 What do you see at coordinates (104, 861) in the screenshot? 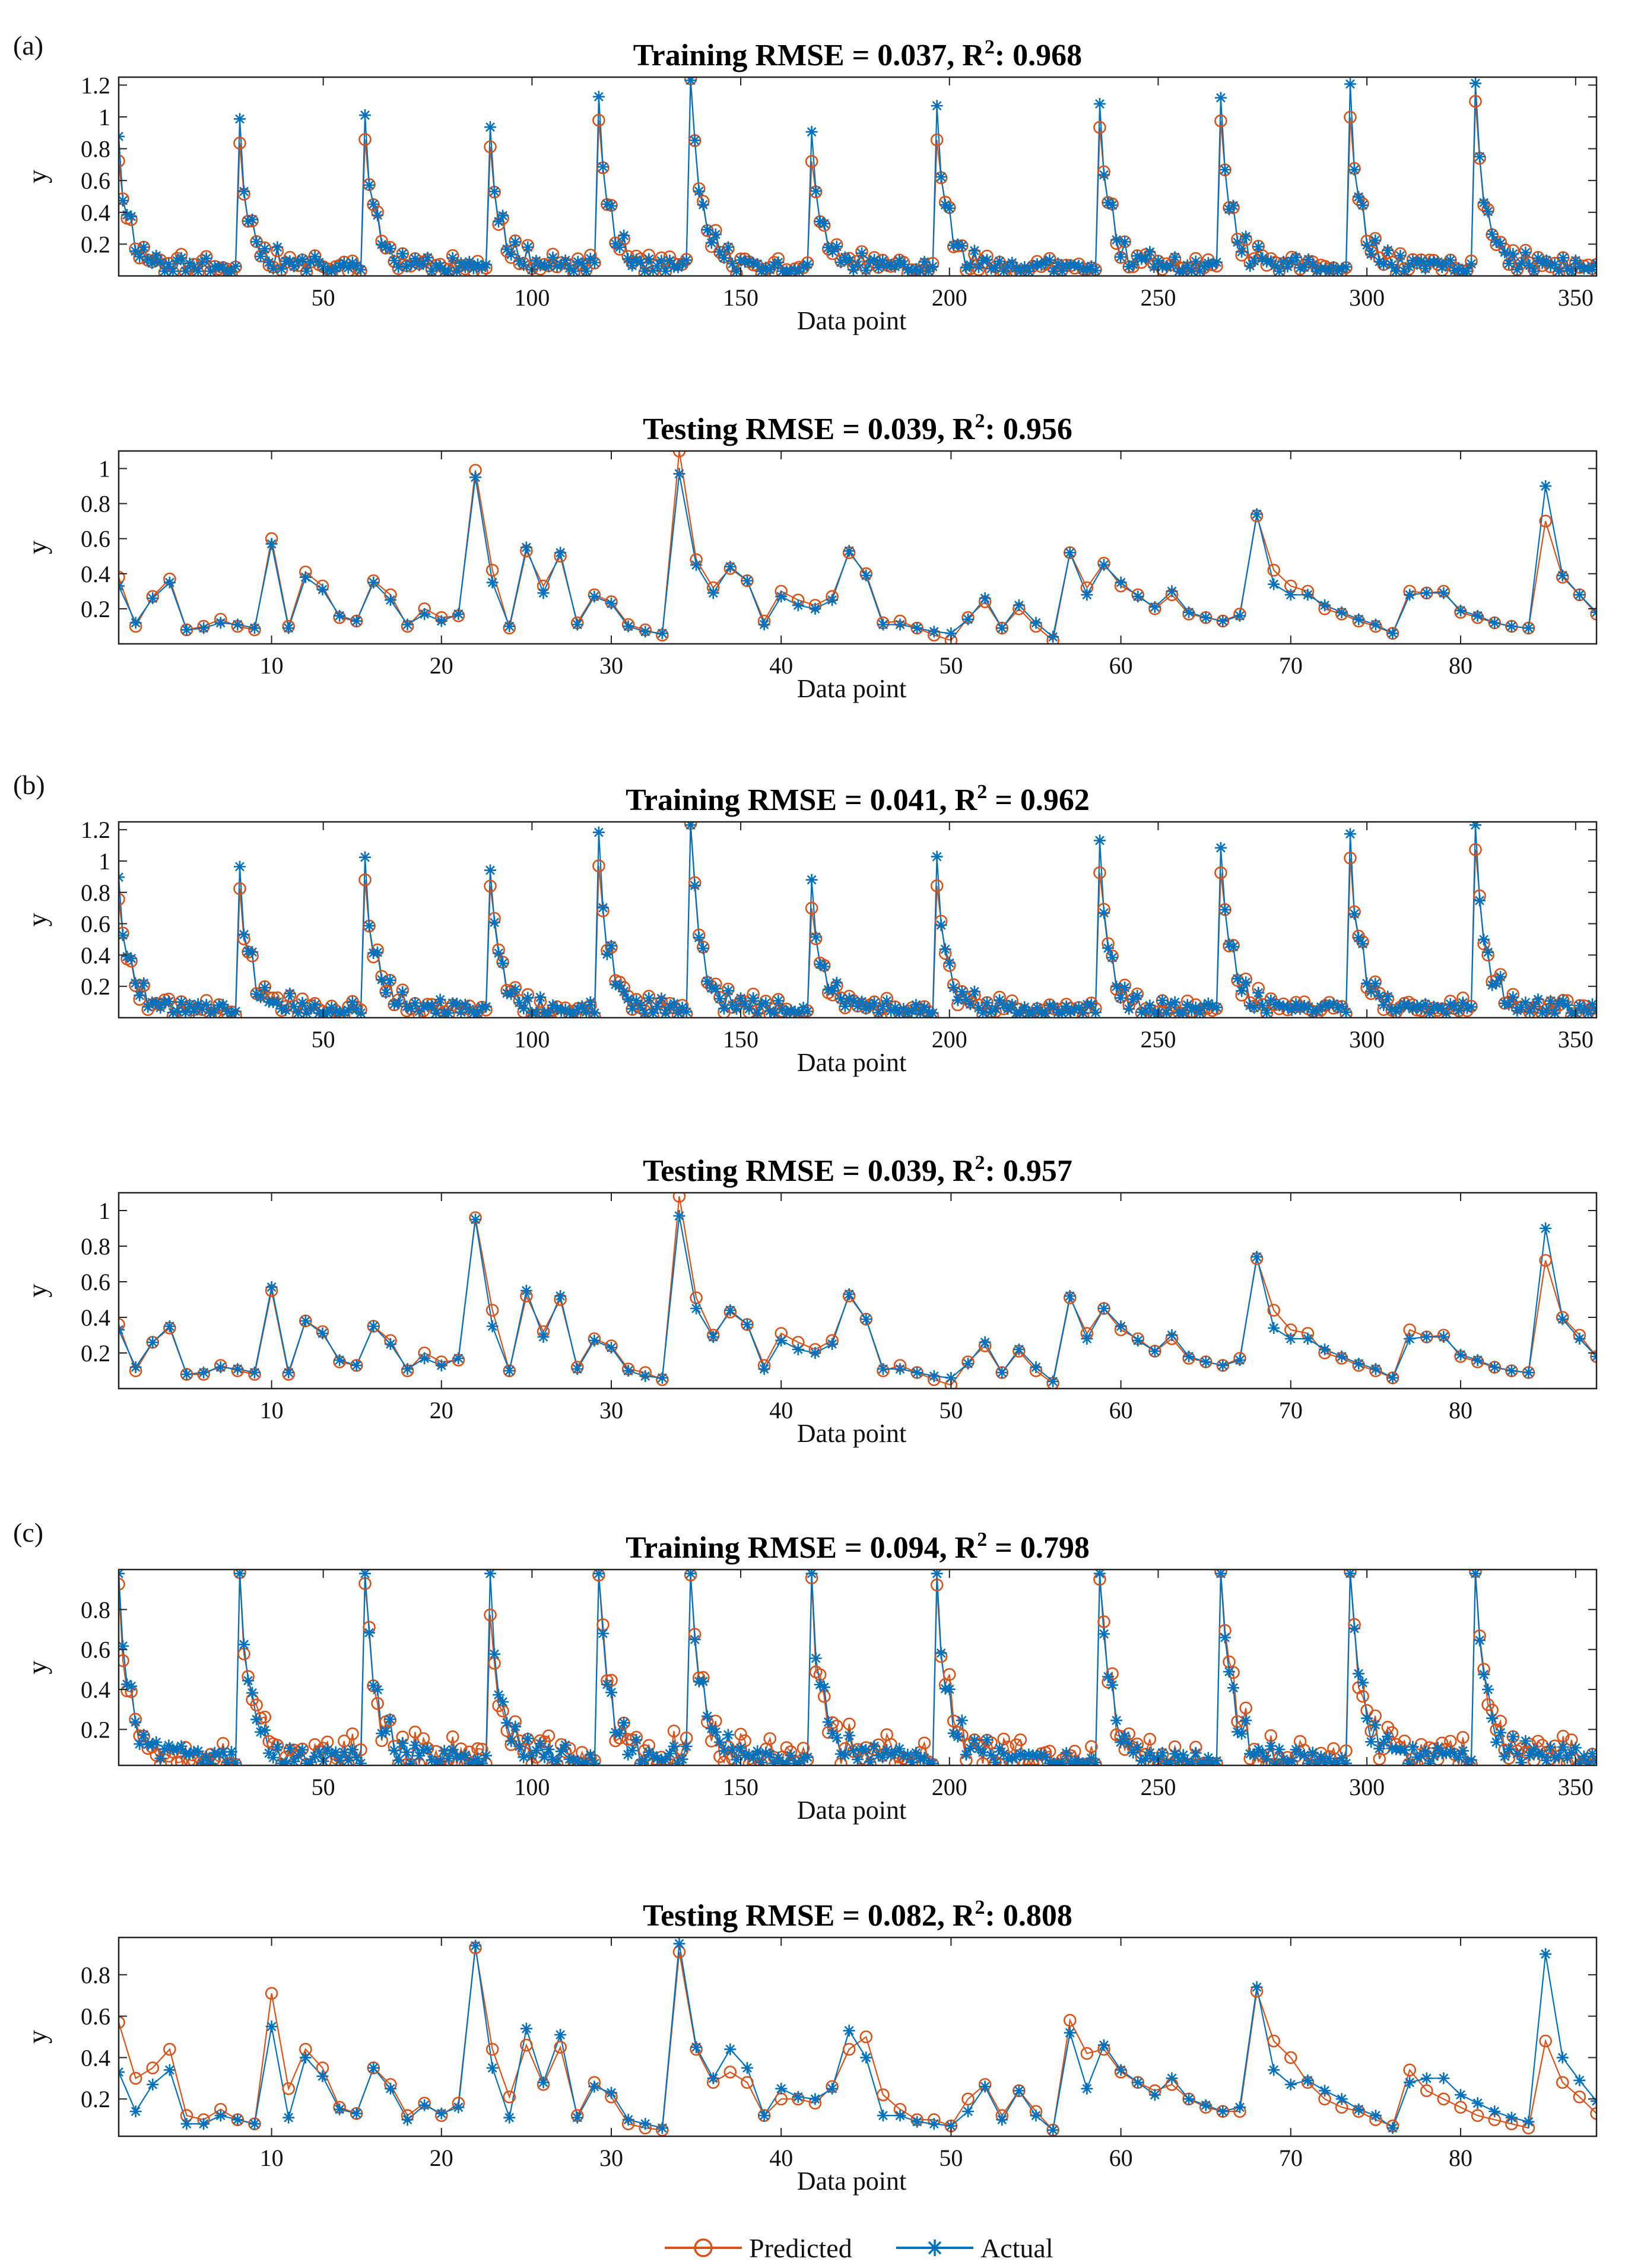
I see `y-tick-label: 1` at bounding box center [104, 861].